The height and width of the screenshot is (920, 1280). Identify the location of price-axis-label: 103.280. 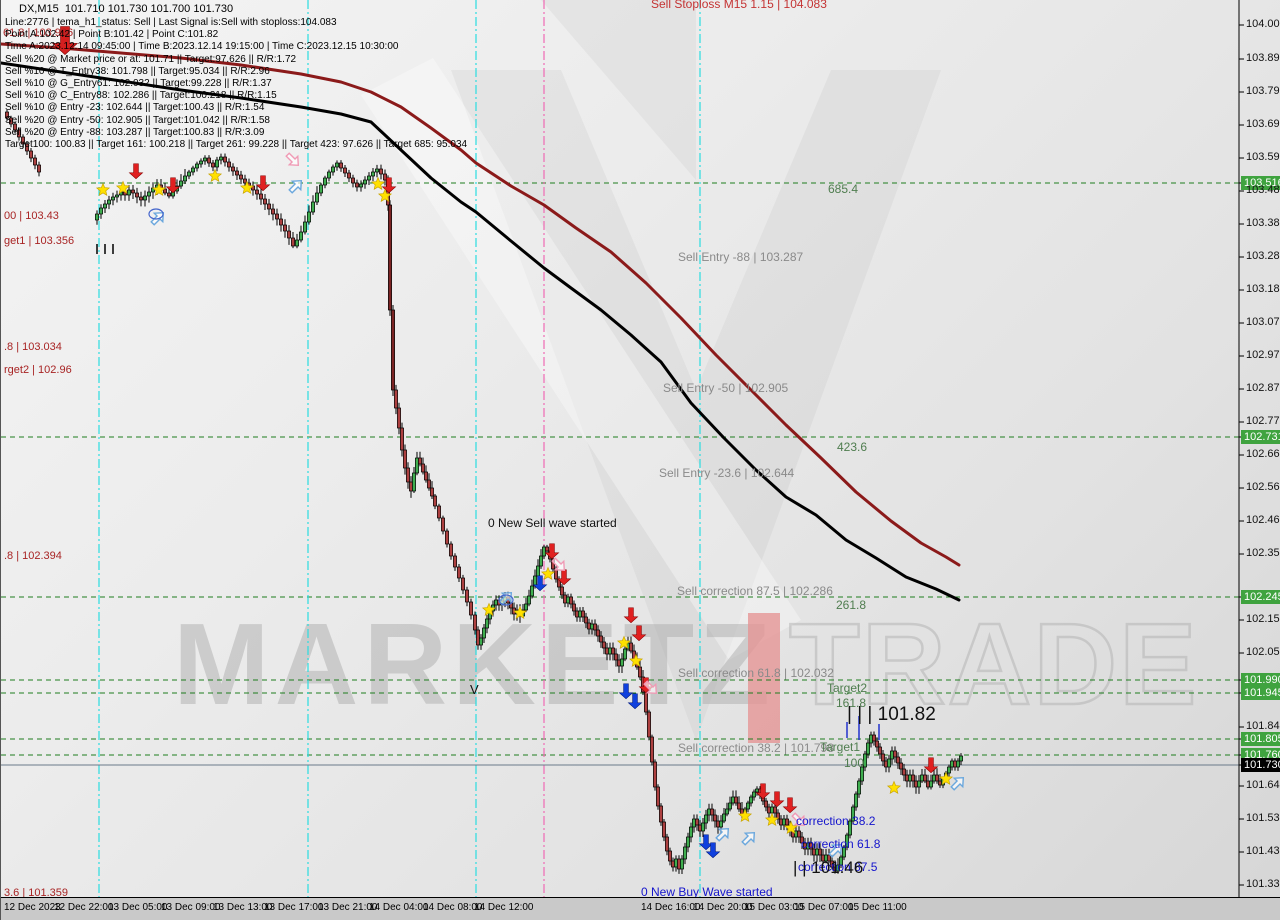
(1263, 256).